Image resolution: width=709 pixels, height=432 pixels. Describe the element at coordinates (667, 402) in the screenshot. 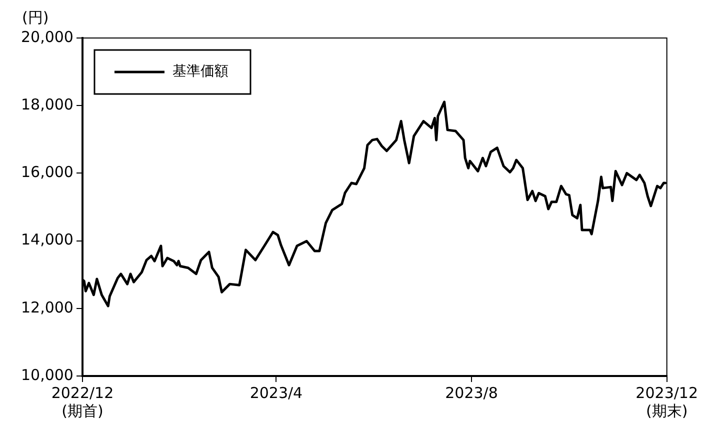

I see `x-tick-label: 2023/12 (期末)` at that location.